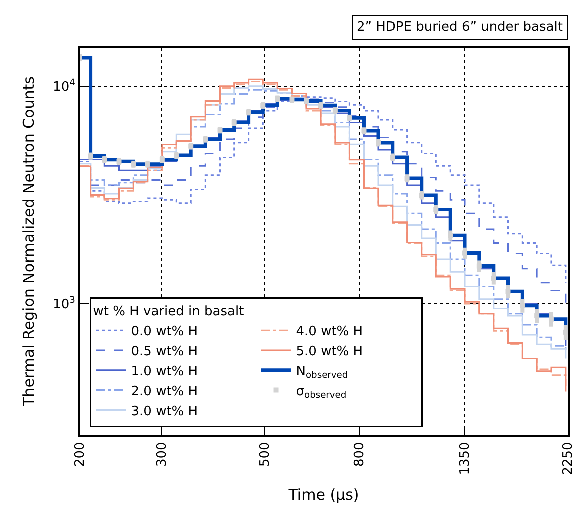  What do you see at coordinates (321, 393) in the screenshot?
I see `legend-label: σ$_{observed}$` at bounding box center [321, 393].